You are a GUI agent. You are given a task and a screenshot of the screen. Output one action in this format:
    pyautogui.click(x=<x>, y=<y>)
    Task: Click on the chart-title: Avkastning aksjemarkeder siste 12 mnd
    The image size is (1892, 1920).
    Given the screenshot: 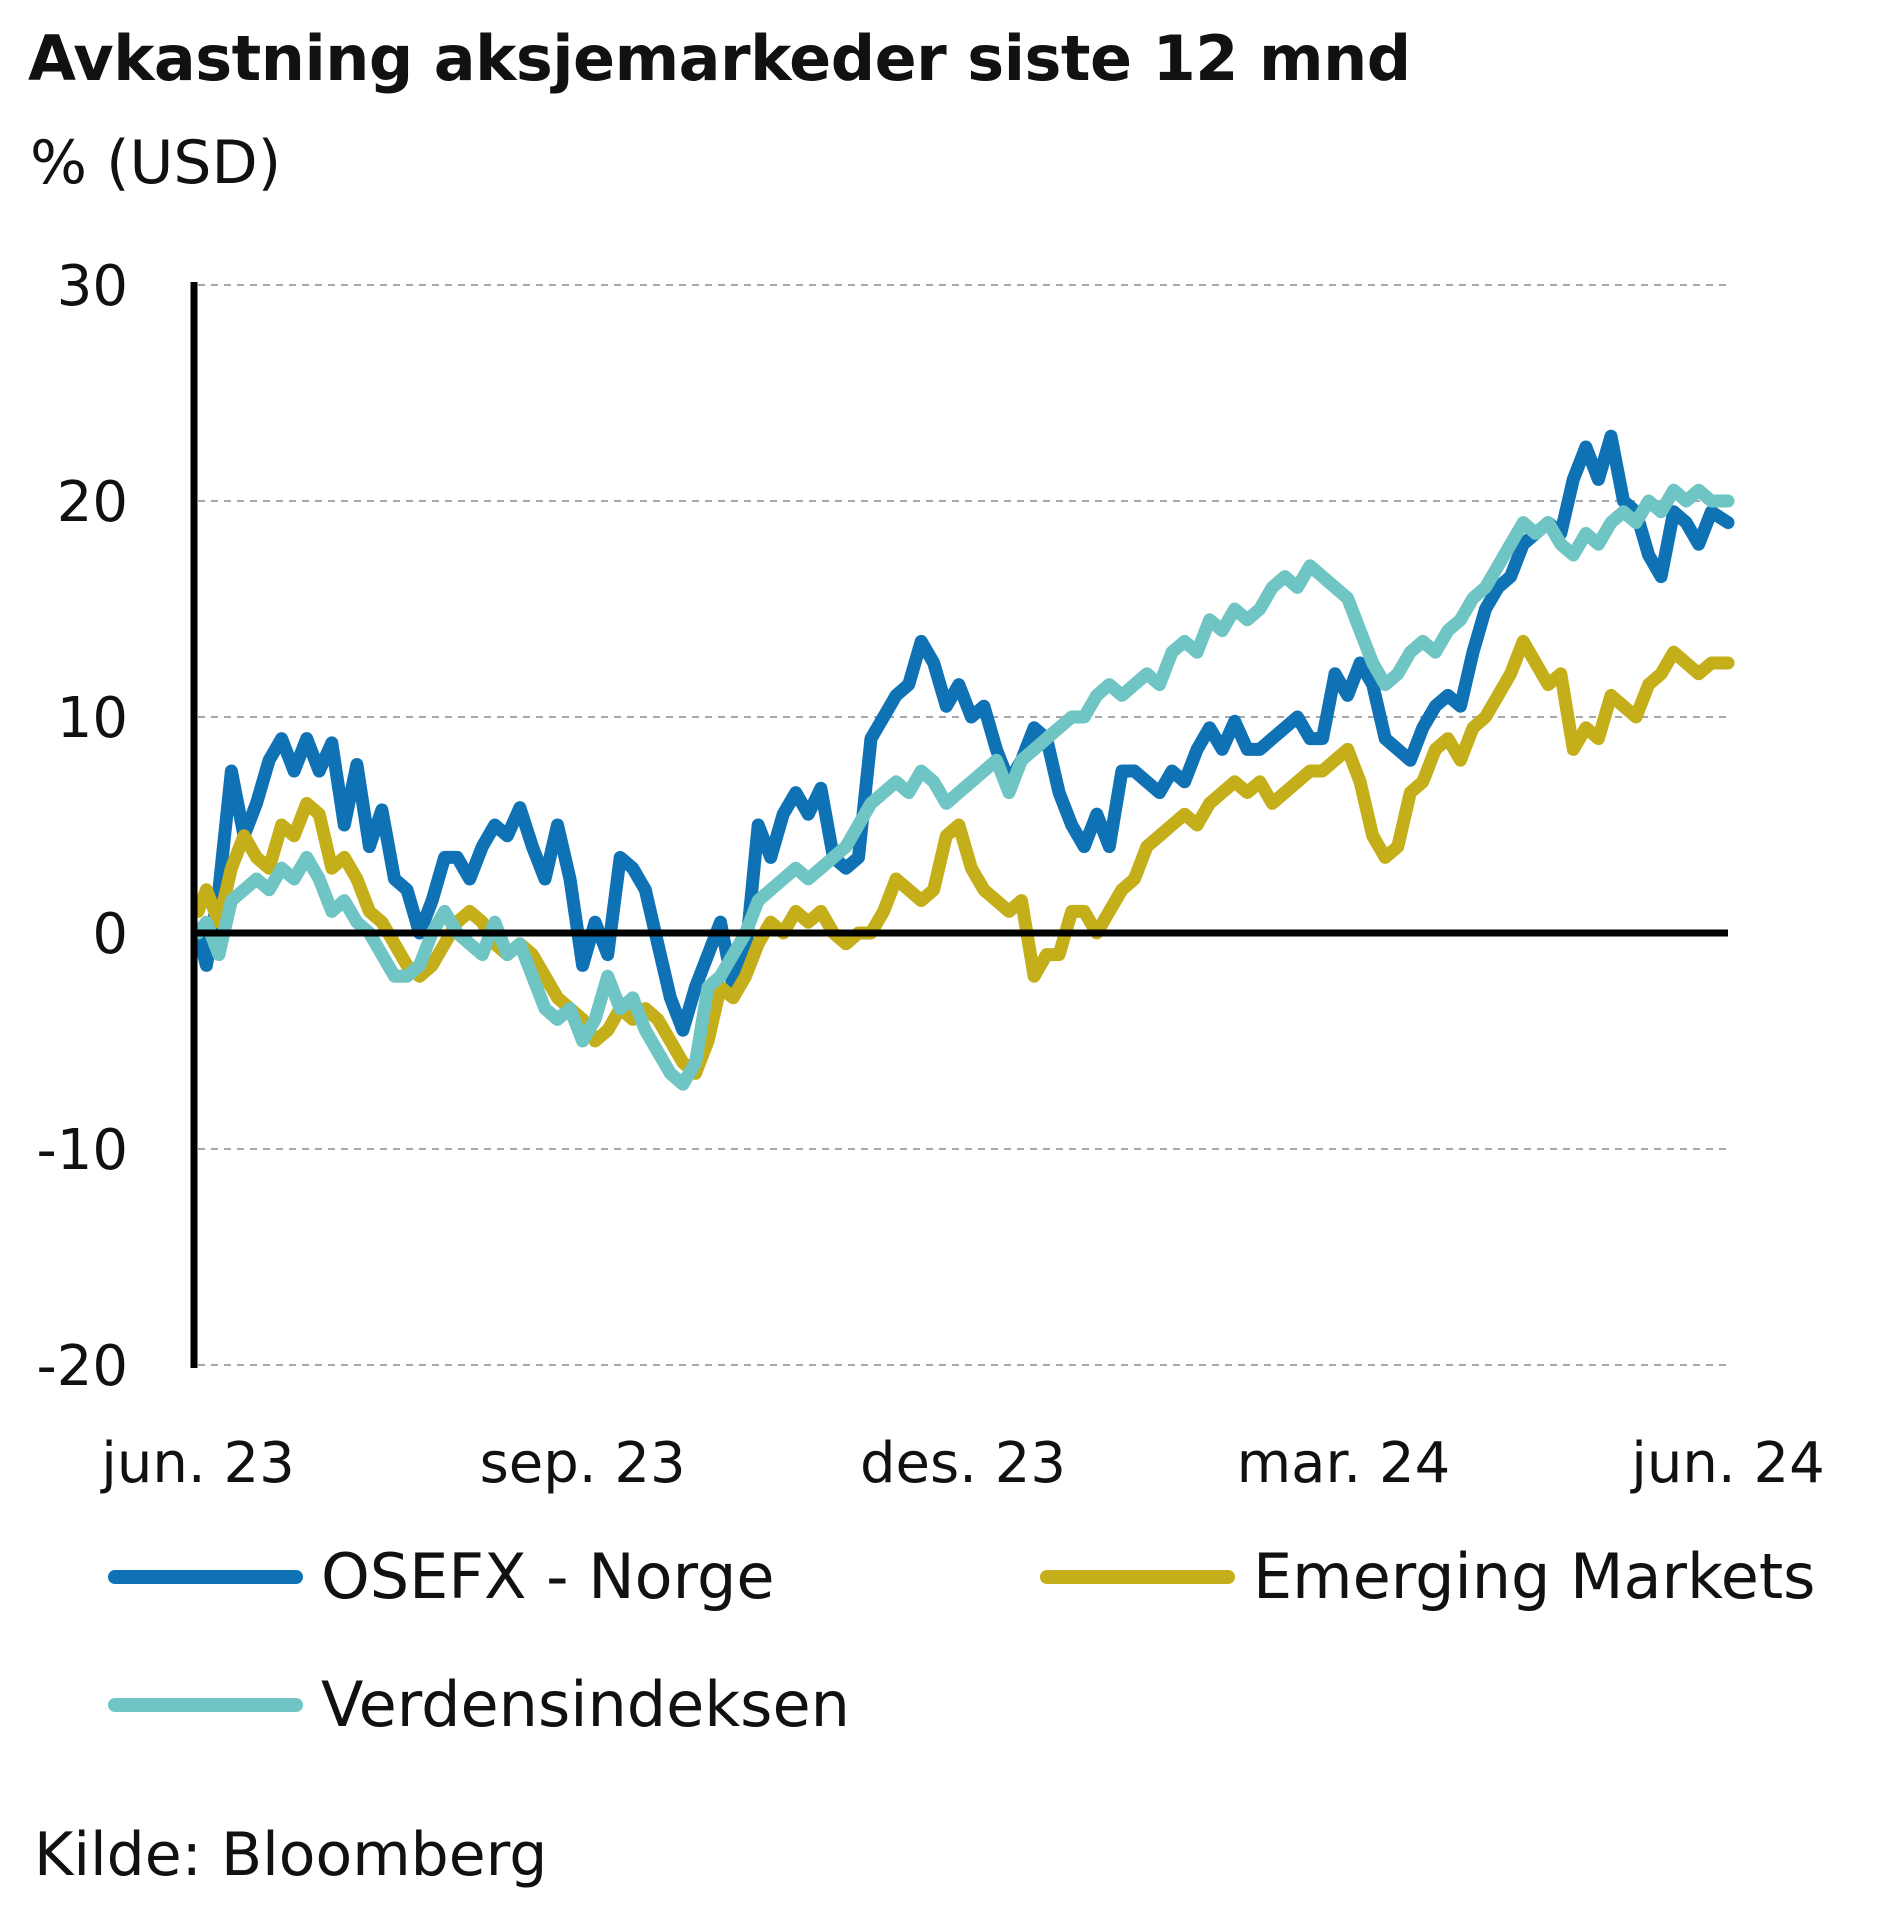 What is the action you would take?
    pyautogui.click(x=719, y=58)
    